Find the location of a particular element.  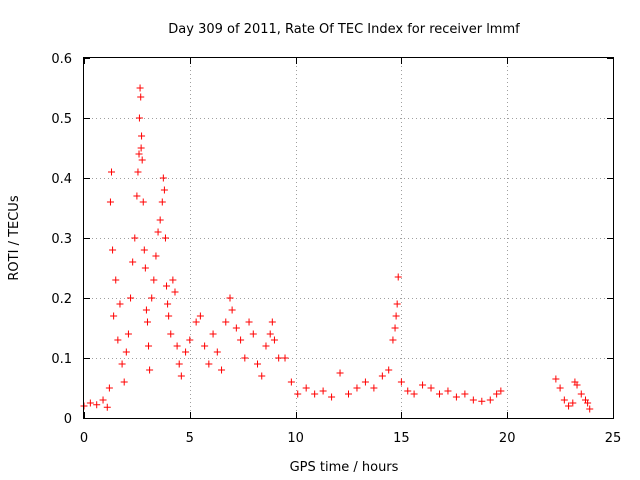

y-tick-labels: 0 0.1 0.2 0.3 0.4 0.5 0.6 is located at coordinates (61, 239).